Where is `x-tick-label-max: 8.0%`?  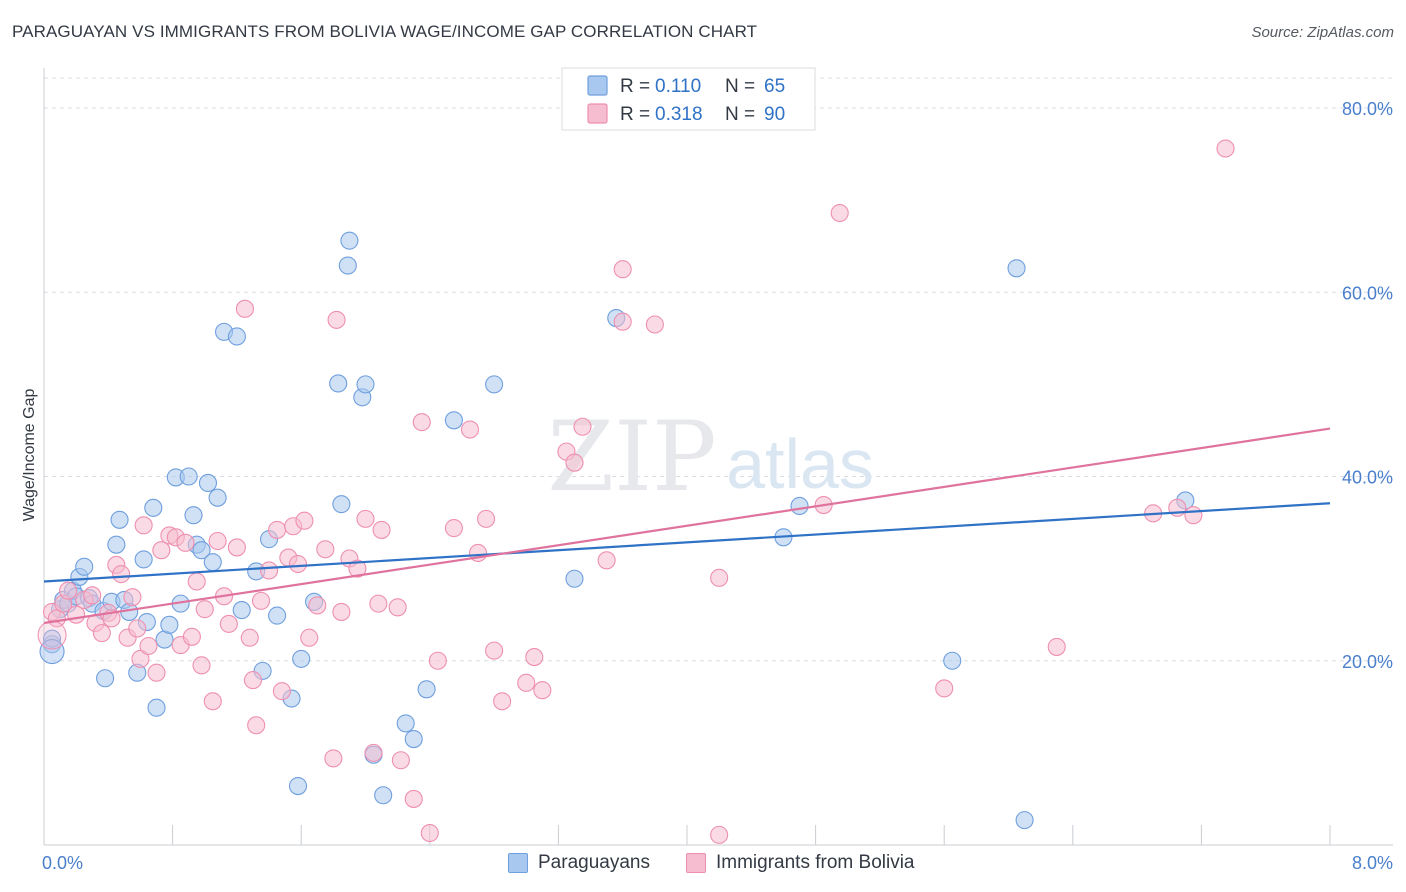 x-tick-label-max: 8.0% is located at coordinates (1372, 863).